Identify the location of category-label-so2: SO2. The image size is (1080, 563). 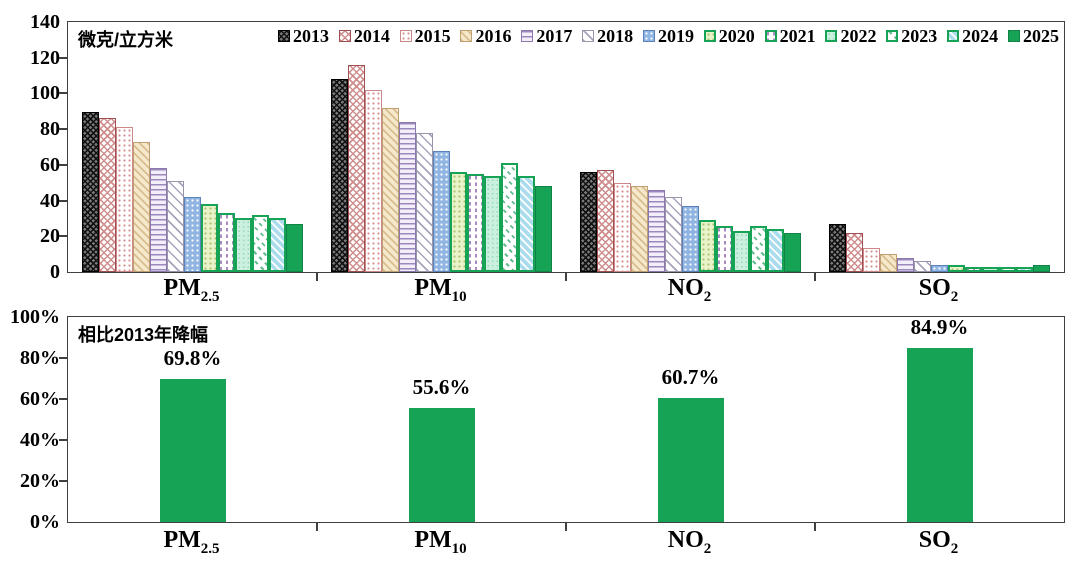
(938, 542).